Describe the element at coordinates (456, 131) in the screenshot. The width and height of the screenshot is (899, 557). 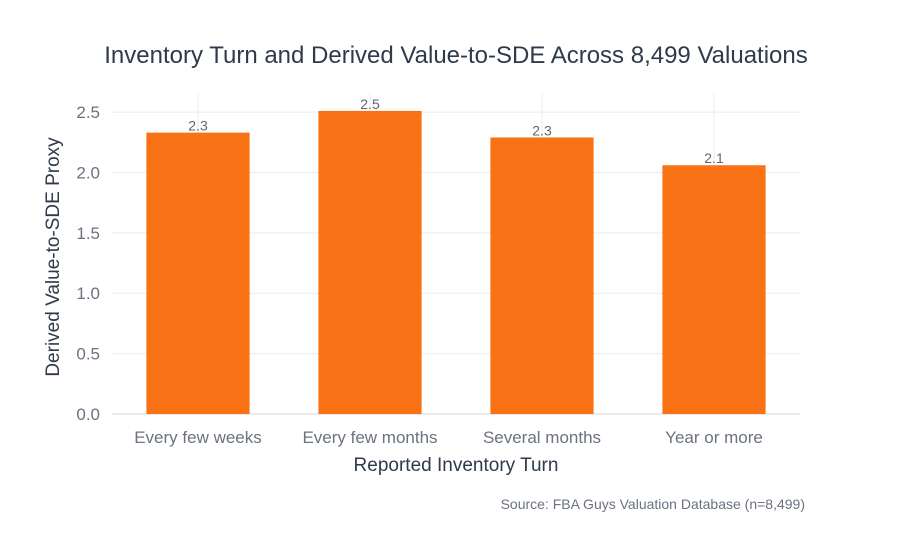
I see `data-labels: 2.3 2.5 2.3 2.1` at that location.